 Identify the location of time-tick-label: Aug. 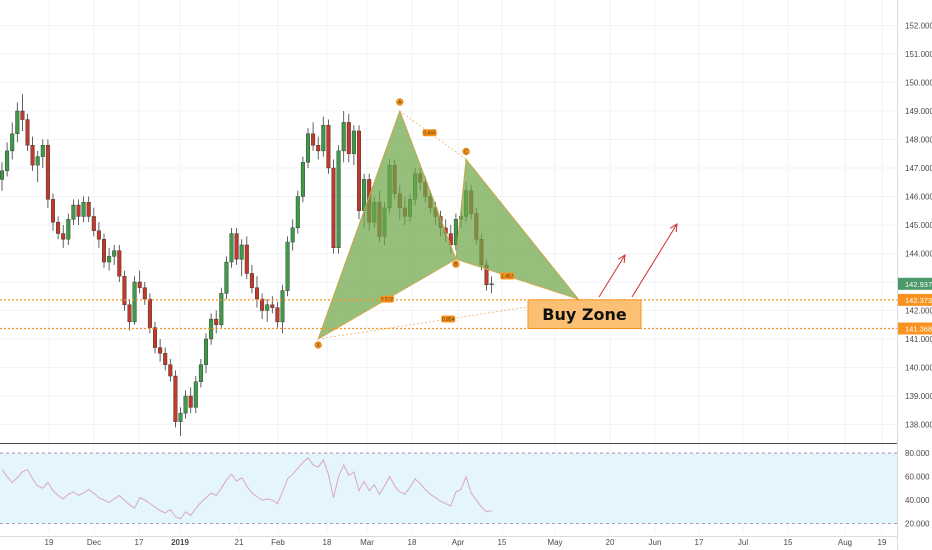
(845, 542).